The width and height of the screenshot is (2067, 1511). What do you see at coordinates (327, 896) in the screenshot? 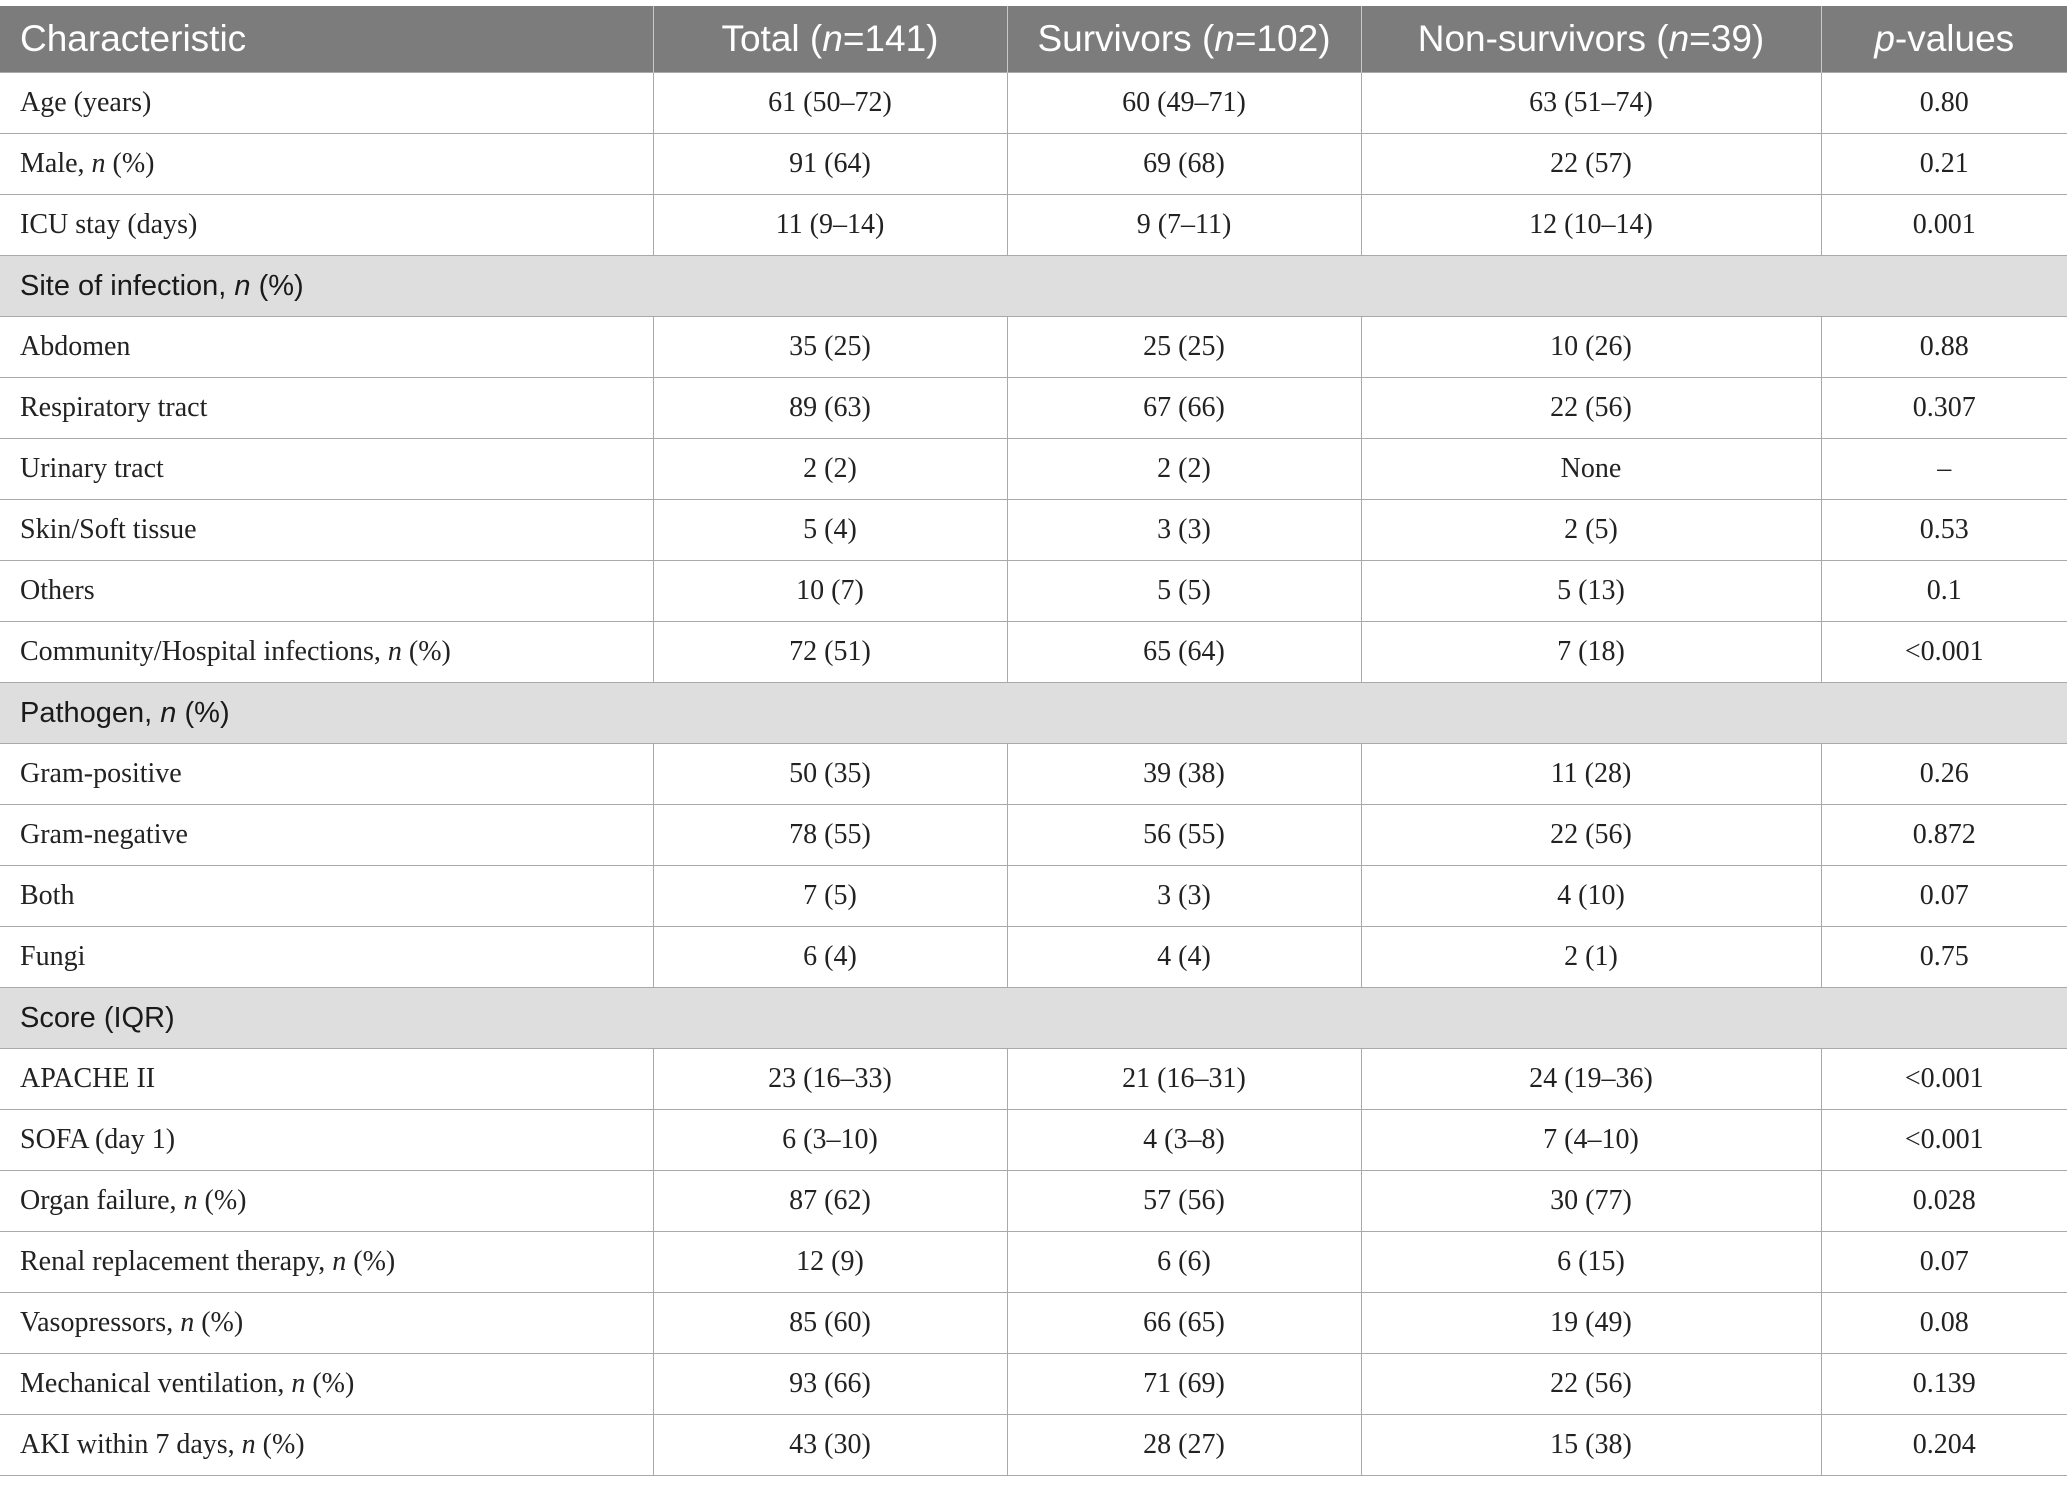
I see `row-label: Both` at bounding box center [327, 896].